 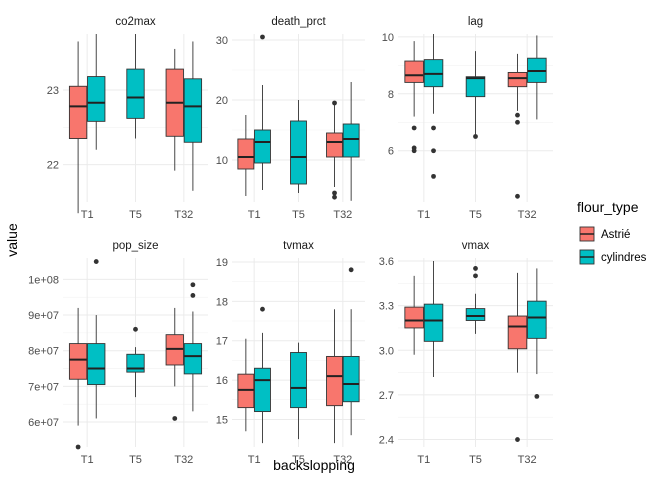 I want to click on facet-pop_size: pop_size 6e+07 7e+07 8e+07 9e+07 1e+08 T1 T5 T32, so click(x=118, y=353).